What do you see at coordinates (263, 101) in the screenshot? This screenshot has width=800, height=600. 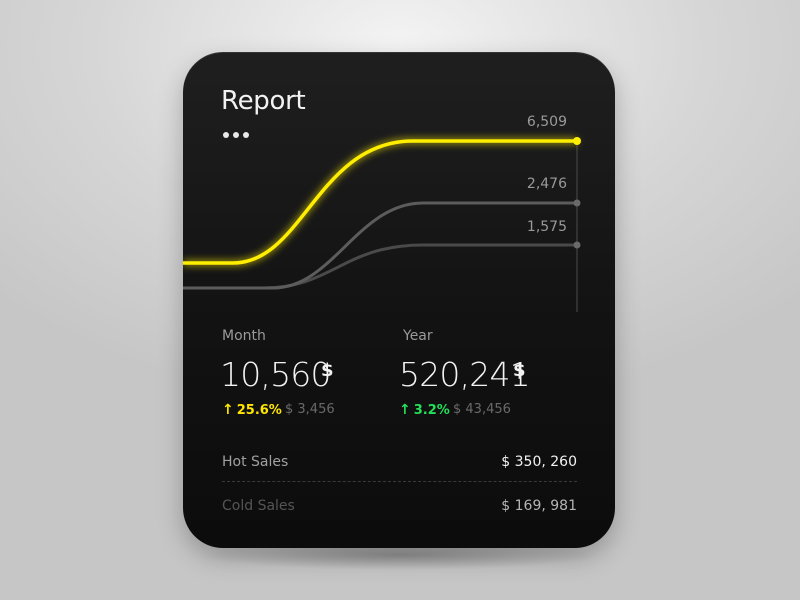 I see `page-title: Report` at bounding box center [263, 101].